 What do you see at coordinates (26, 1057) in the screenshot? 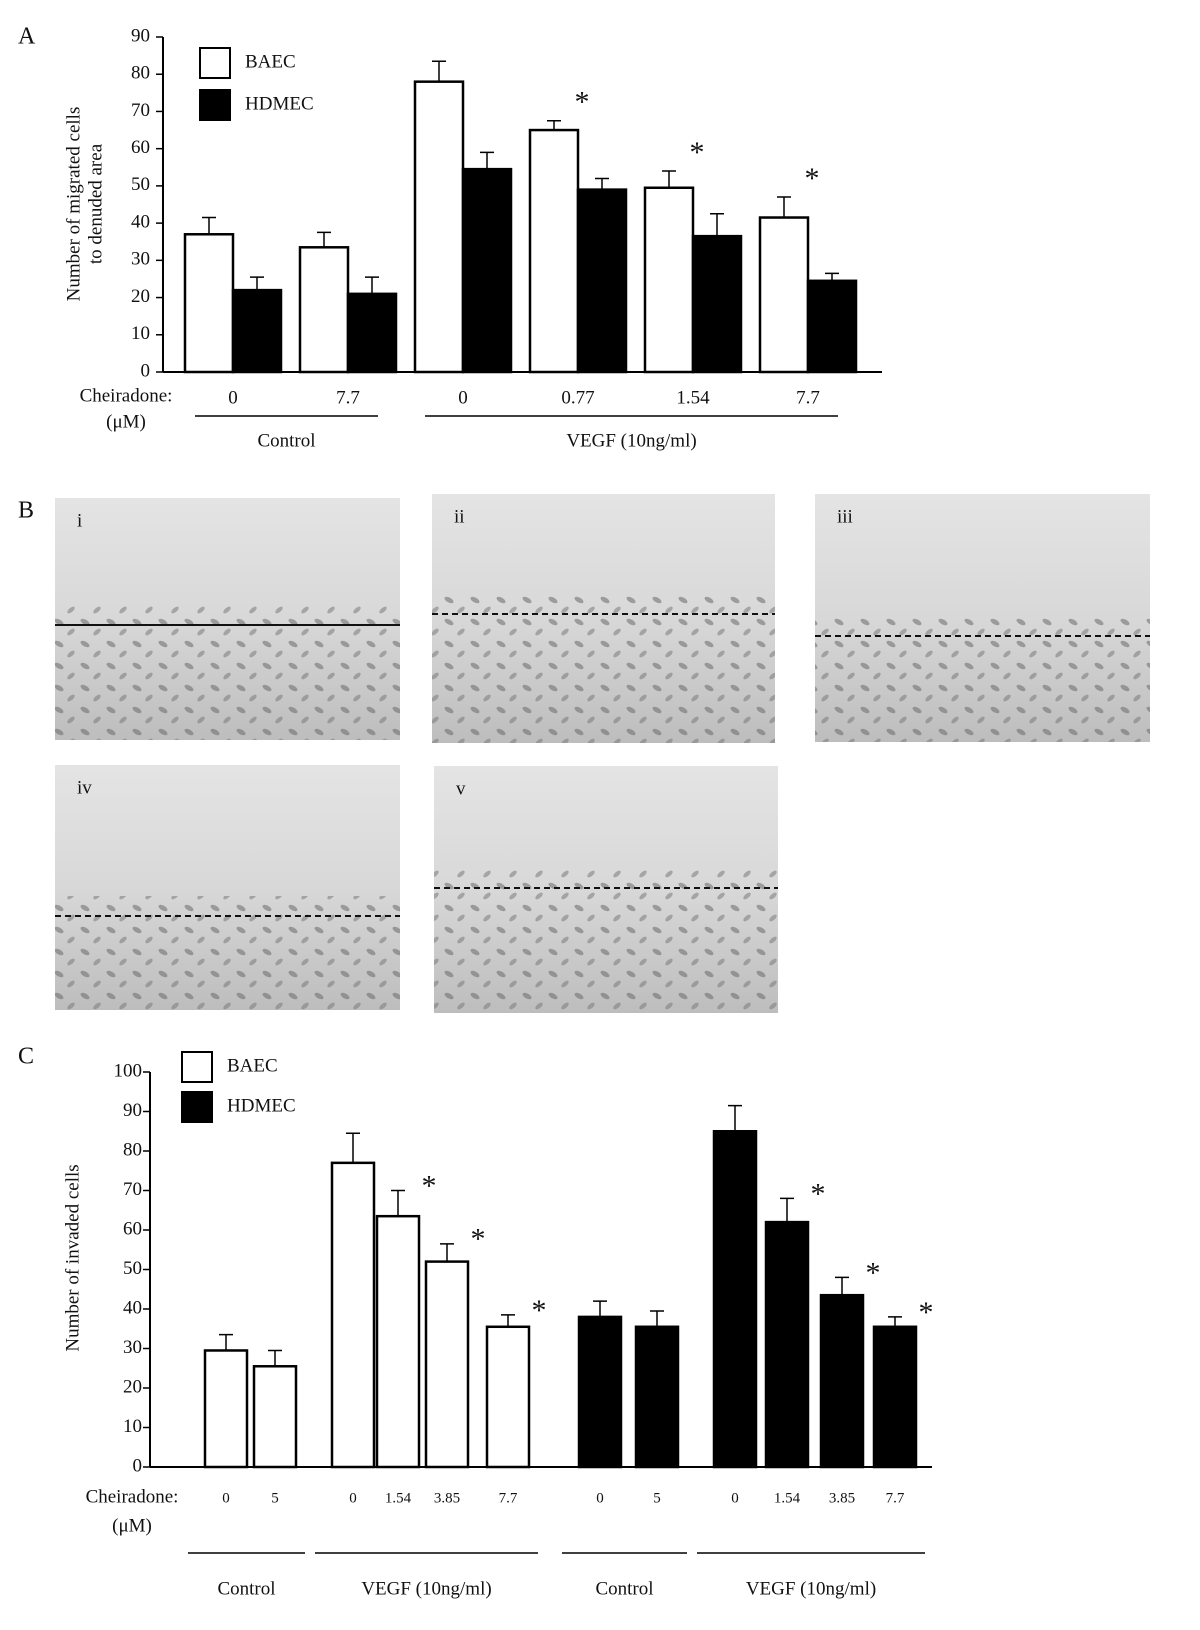
I see `panel-label: C` at bounding box center [26, 1057].